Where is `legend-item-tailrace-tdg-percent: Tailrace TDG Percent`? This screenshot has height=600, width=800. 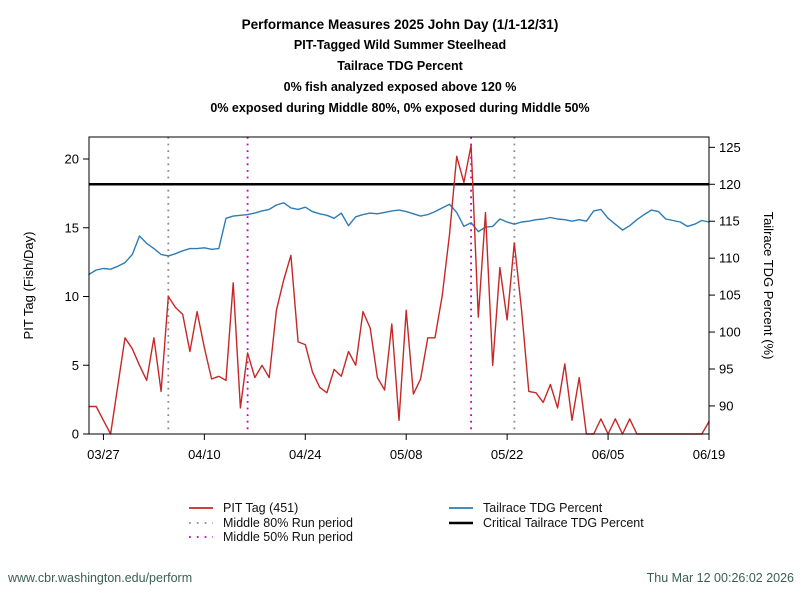 legend-item-tailrace-tdg-percent: Tailrace TDG Percent is located at coordinates (546, 508).